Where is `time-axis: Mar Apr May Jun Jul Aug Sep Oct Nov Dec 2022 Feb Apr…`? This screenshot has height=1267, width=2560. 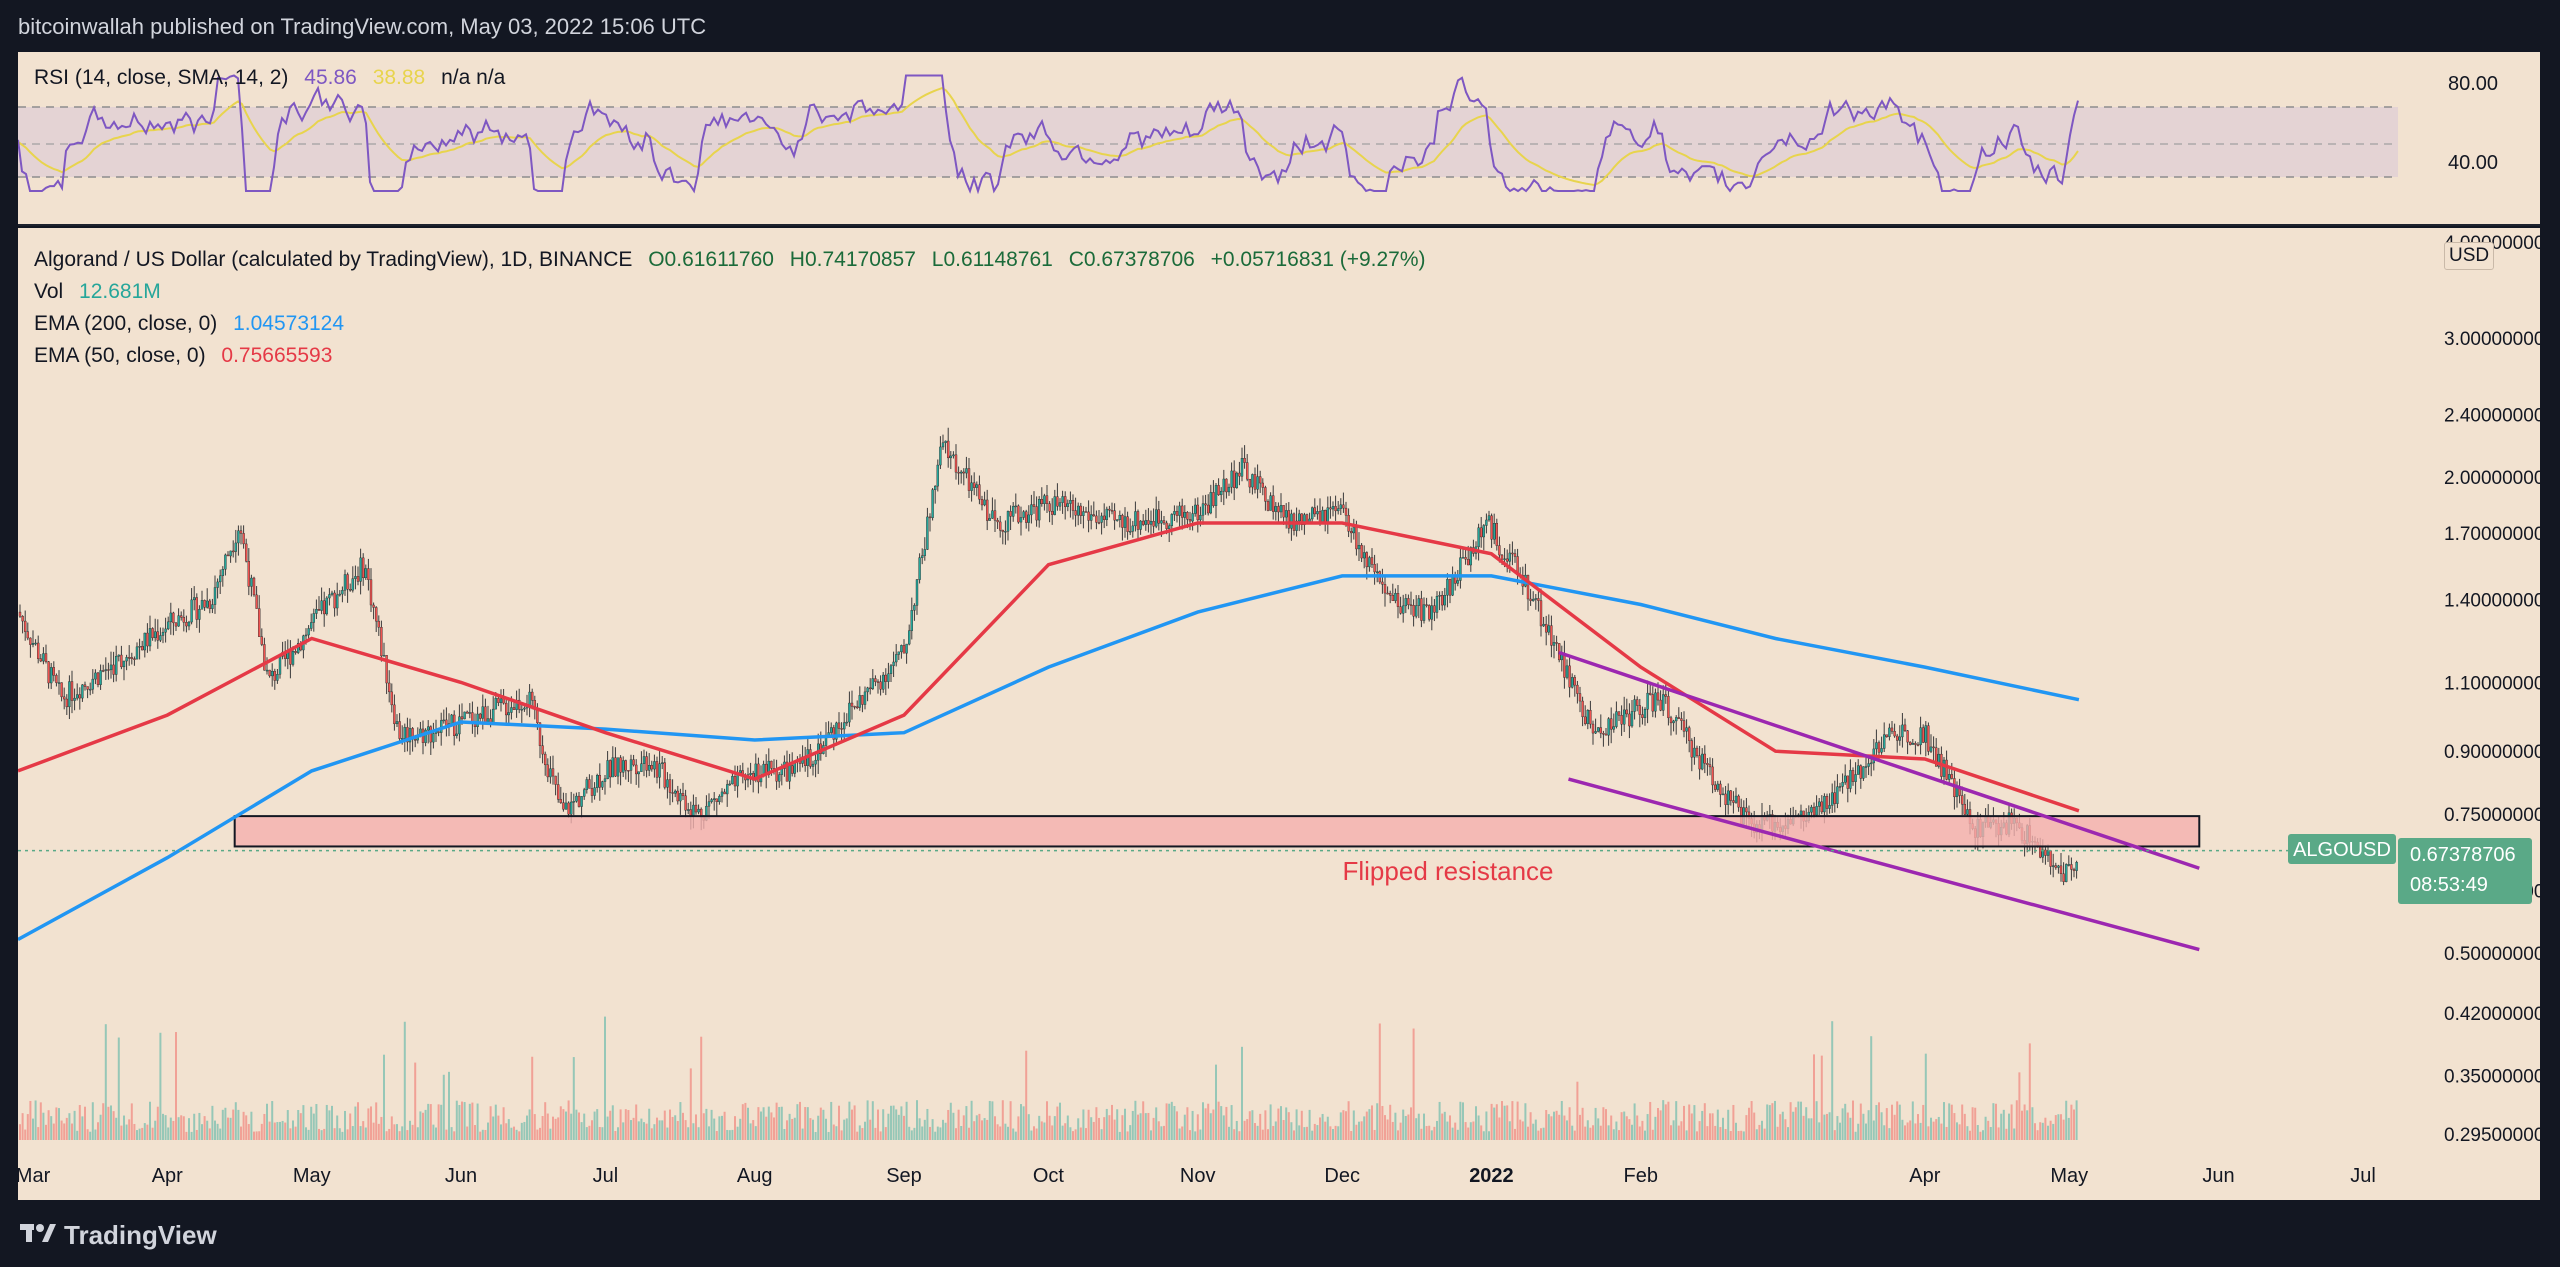
time-axis: Mar Apr May Jun Jul Aug Sep Oct Nov Dec 2022 Feb Apr… is located at coordinates (1278, 1175).